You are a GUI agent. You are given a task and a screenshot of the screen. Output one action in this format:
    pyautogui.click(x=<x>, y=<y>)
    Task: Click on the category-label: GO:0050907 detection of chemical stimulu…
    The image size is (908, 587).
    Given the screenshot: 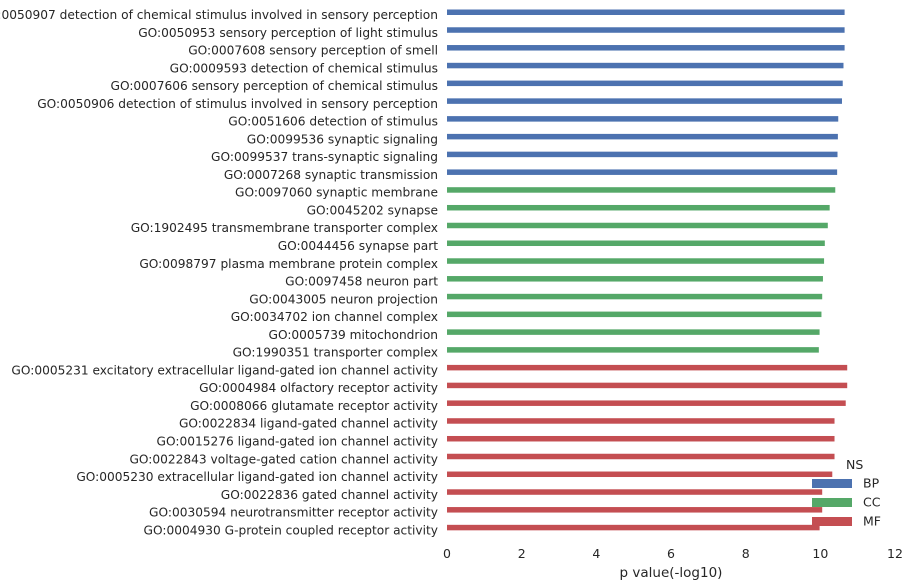 What is the action you would take?
    pyautogui.click(x=219, y=15)
    